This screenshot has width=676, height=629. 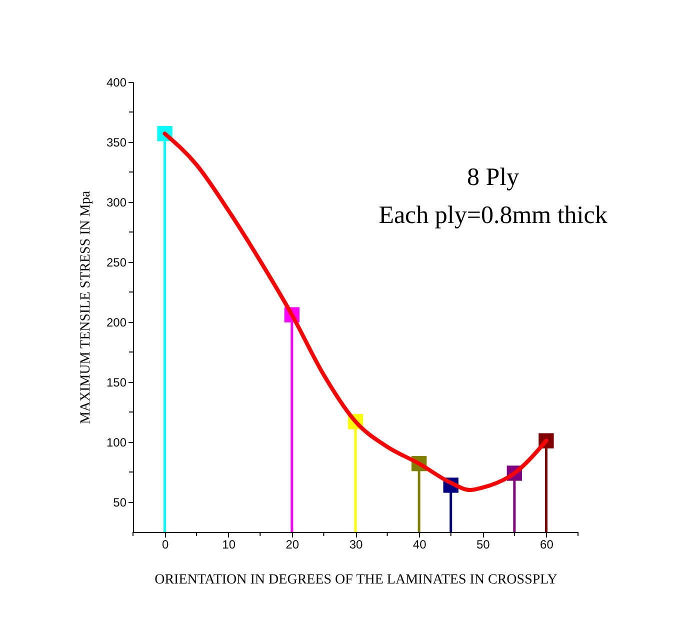 What do you see at coordinates (547, 545) in the screenshot?
I see `x-tick-label: 60` at bounding box center [547, 545].